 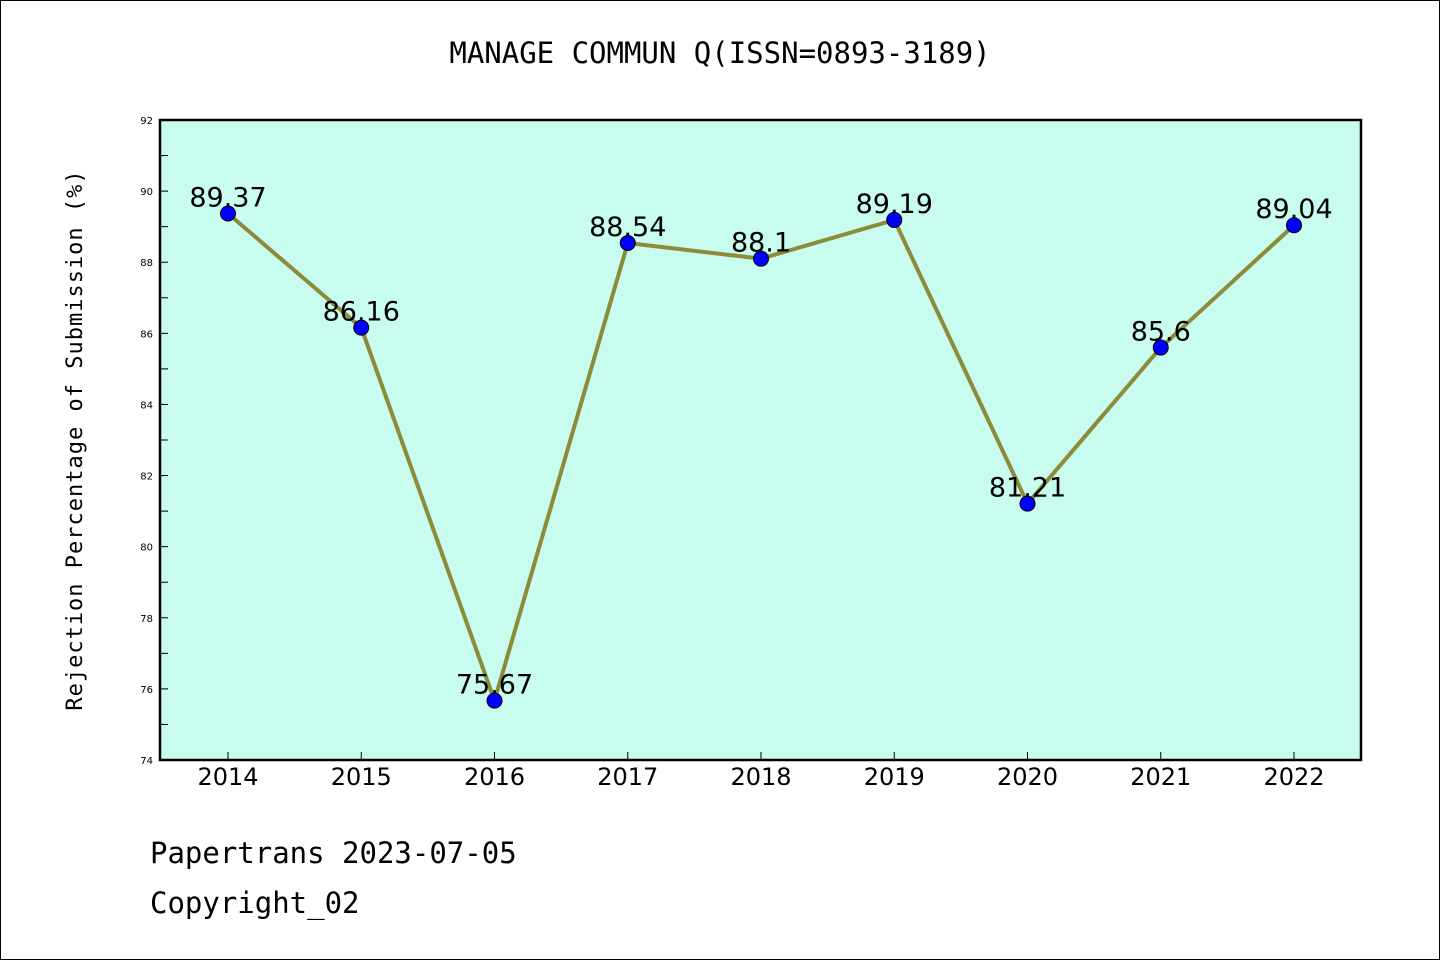 I want to click on data-label: 88.54, so click(x=627, y=227).